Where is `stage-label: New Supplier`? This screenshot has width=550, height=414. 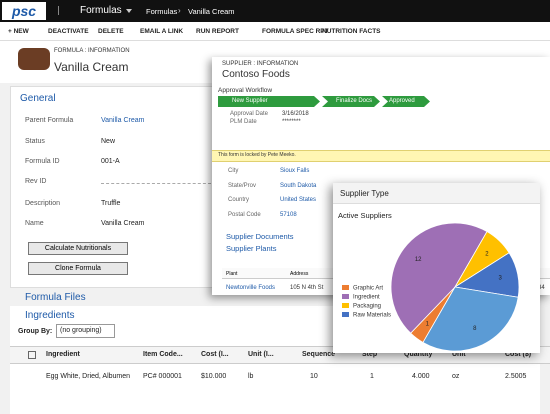
stage-label: New Supplier is located at coordinates (250, 101).